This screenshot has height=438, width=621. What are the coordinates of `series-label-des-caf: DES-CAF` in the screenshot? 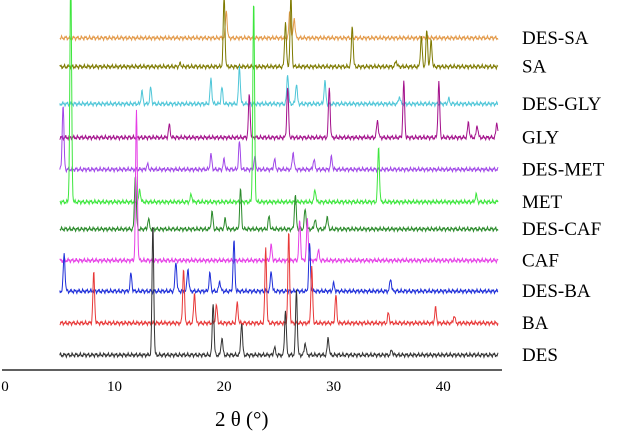 It's located at (561, 229).